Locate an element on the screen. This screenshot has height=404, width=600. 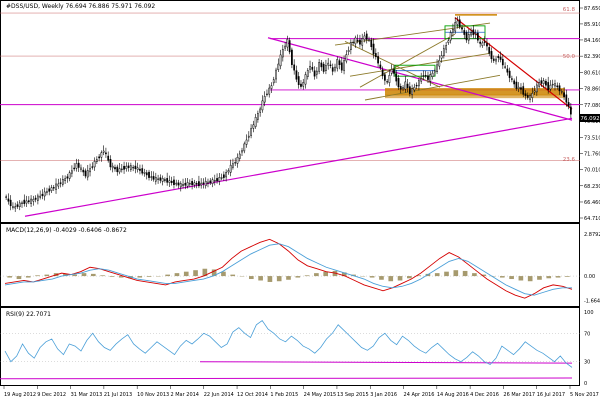
macd-header: MACD(12,26,9) -0.4029 -0.6406 -0.8672 is located at coordinates (66, 230).